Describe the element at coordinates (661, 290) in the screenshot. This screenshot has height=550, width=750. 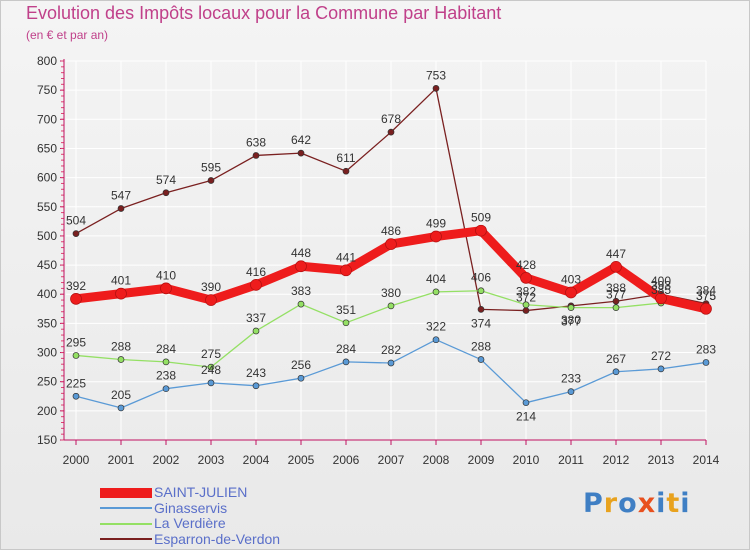
I see `data-label-la-verdi-re: 385` at that location.